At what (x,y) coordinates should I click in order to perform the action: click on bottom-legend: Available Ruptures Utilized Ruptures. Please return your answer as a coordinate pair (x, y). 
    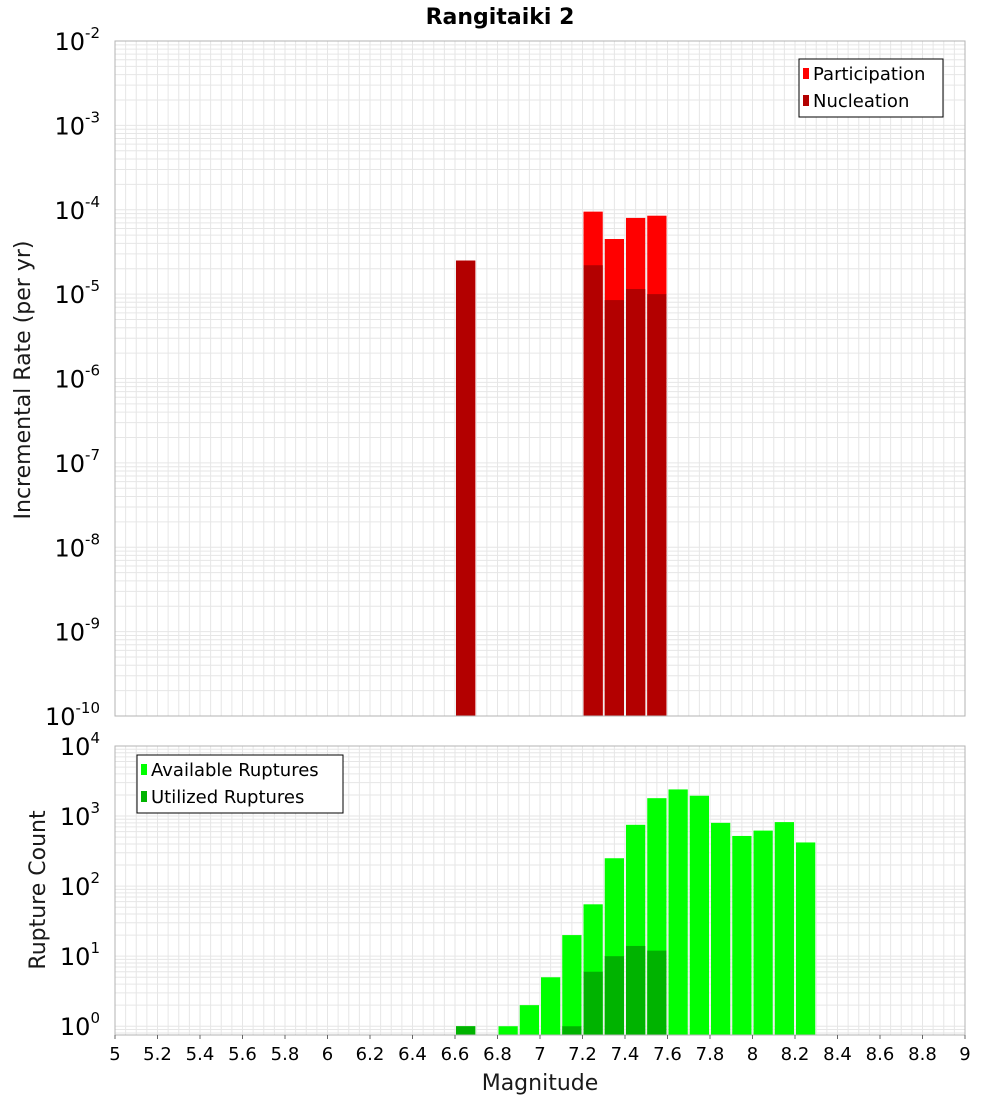
    Looking at the image, I should click on (240, 784).